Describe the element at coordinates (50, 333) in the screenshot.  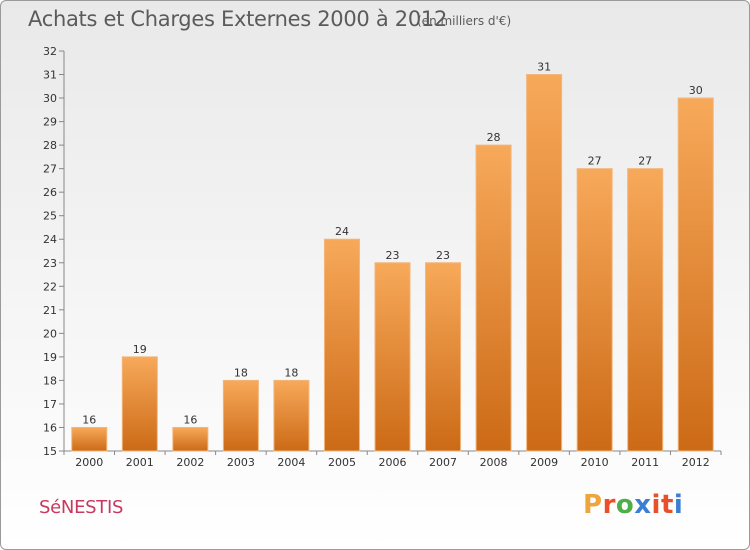
I see `y-tick-label: 20` at that location.